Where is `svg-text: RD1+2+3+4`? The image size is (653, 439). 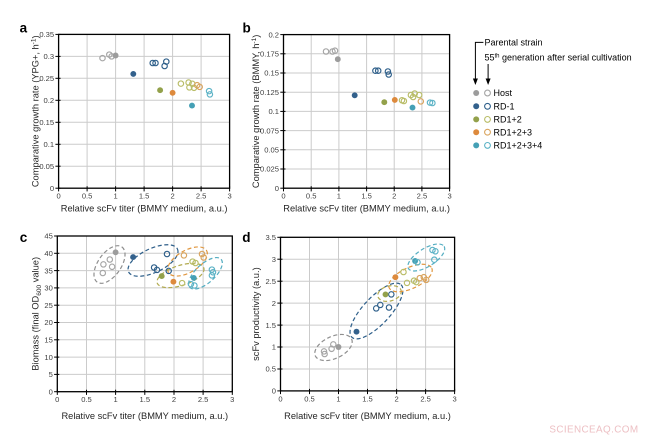
svg-text: RD1+2+3+4 is located at coordinates (518, 146).